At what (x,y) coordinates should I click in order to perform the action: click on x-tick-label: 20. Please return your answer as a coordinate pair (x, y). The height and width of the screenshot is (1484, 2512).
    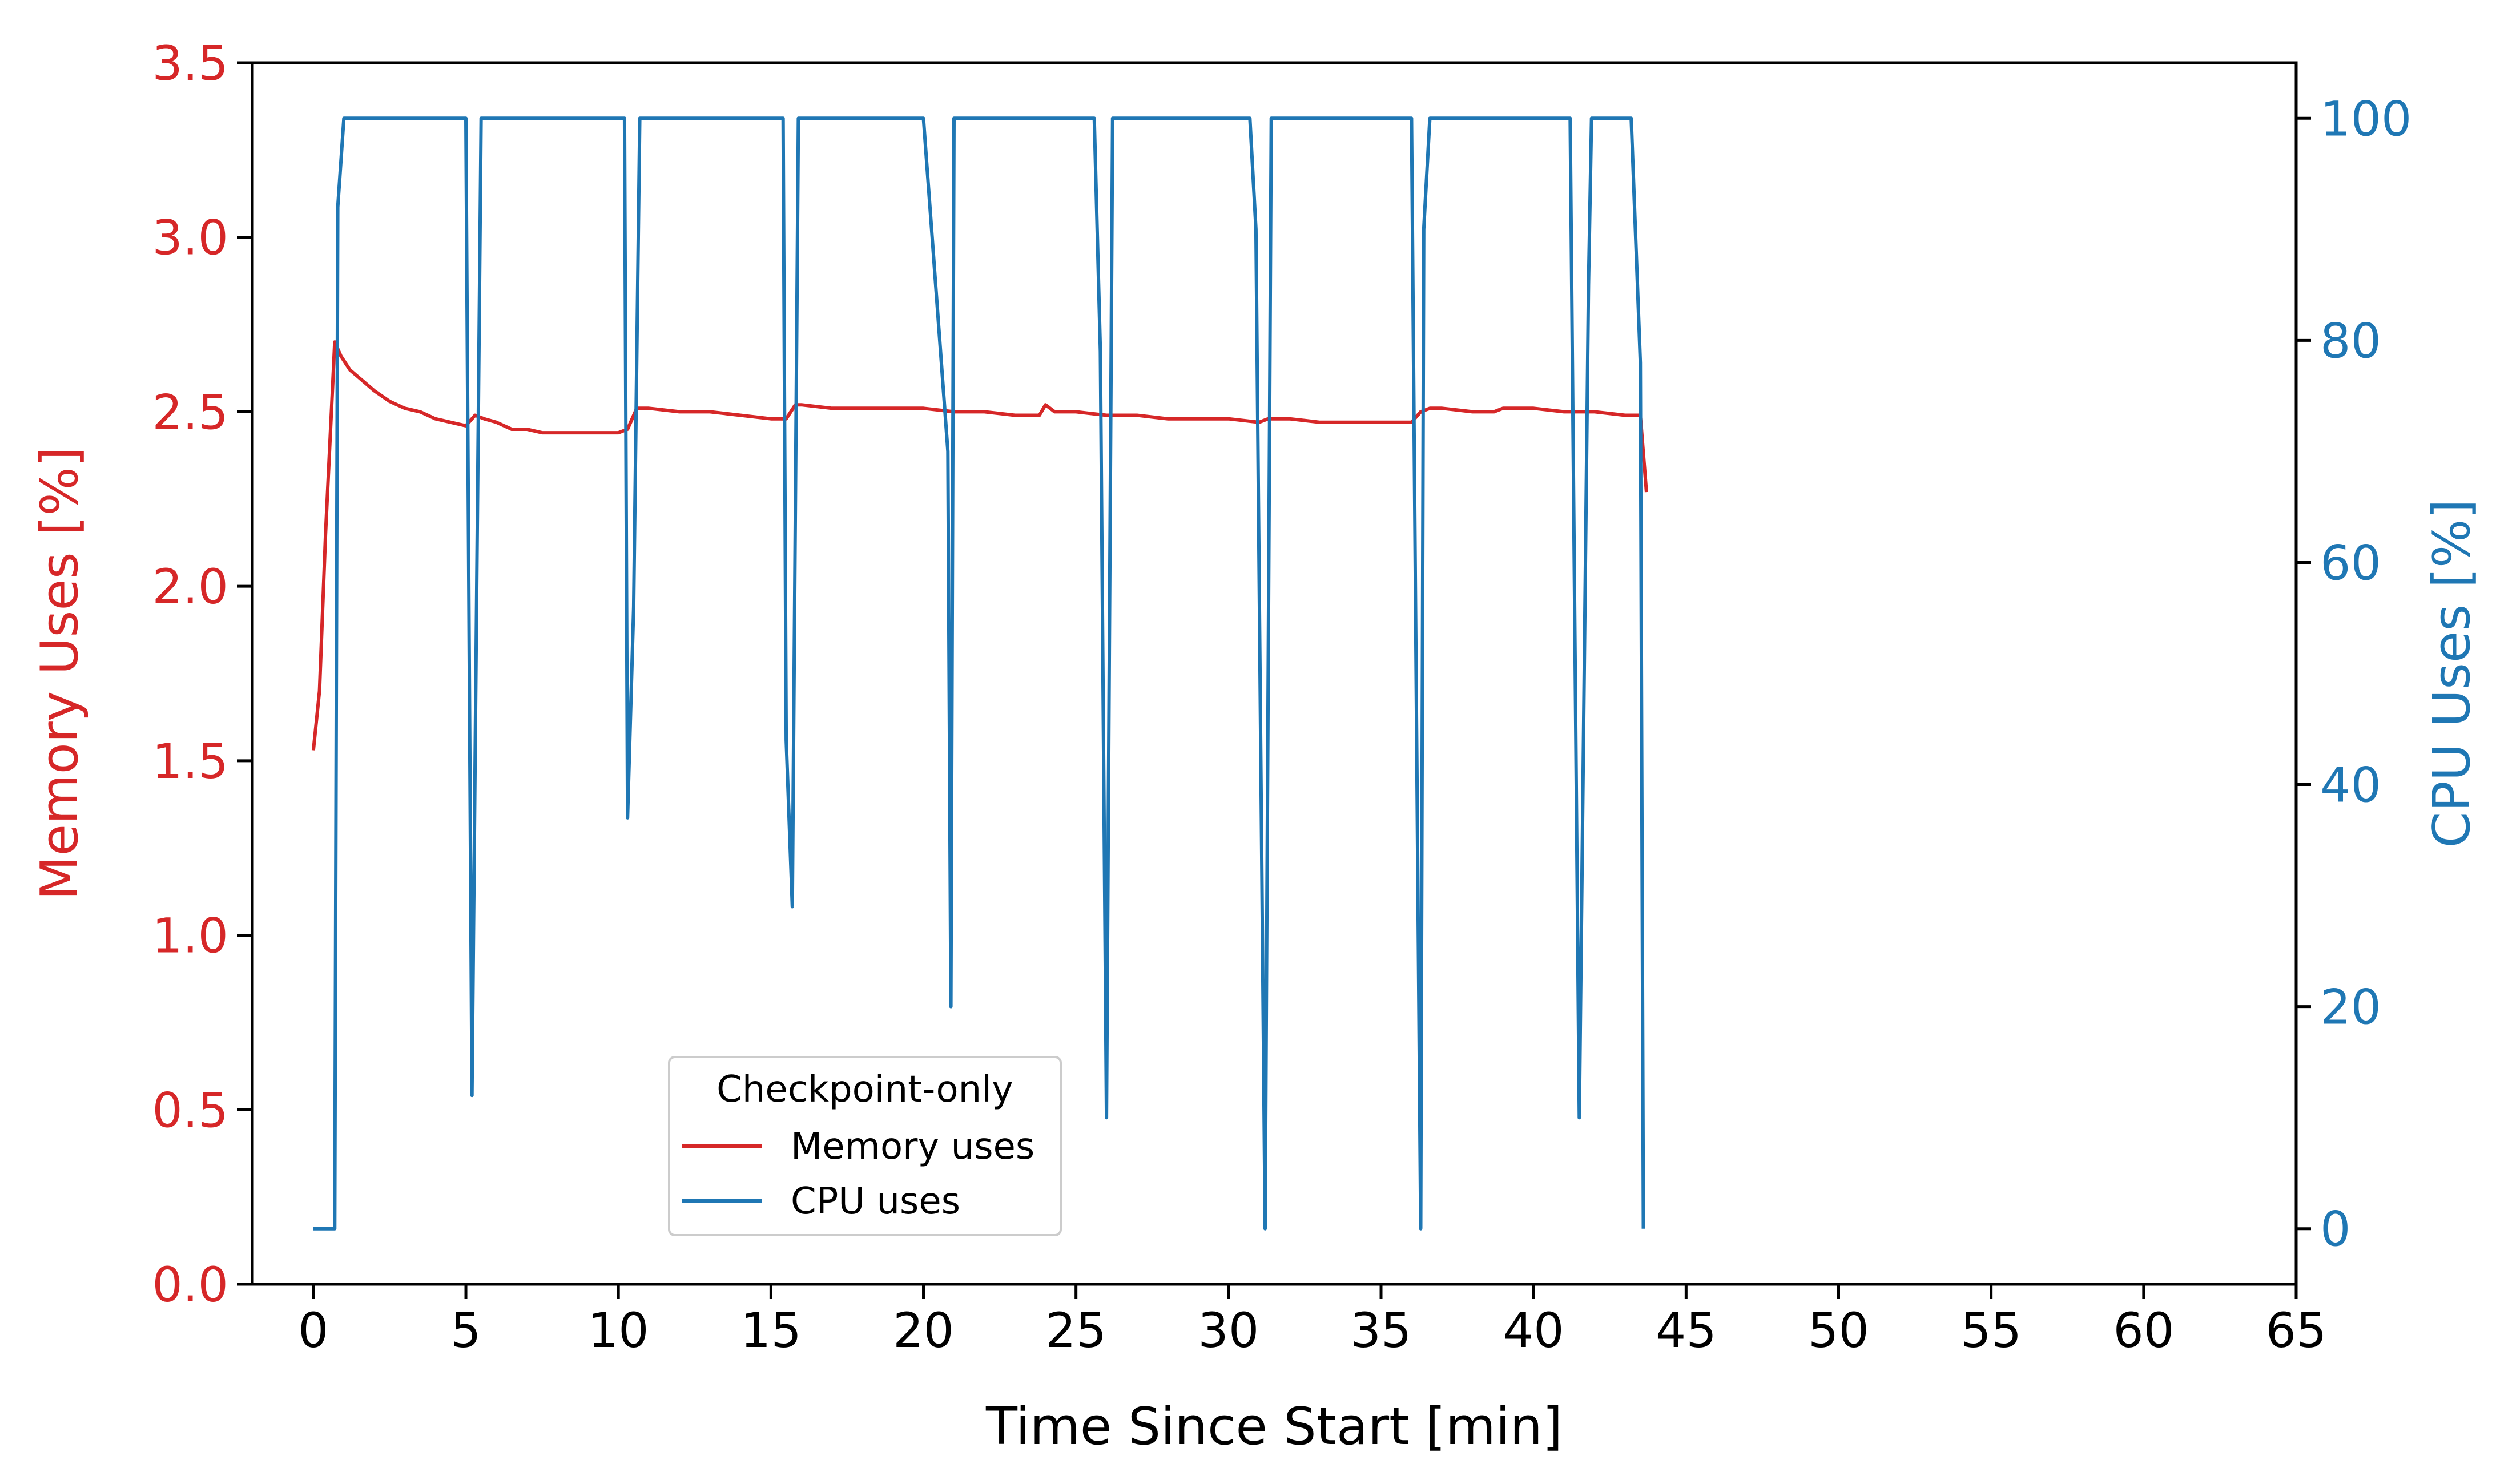
    Looking at the image, I should click on (924, 1330).